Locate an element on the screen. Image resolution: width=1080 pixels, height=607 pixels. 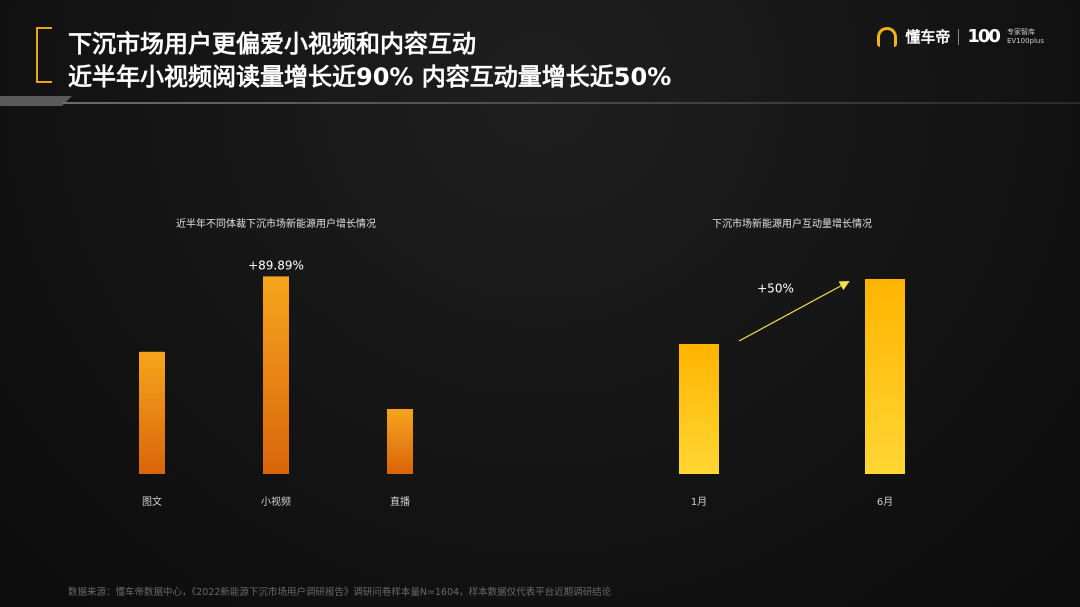
title-bracket-decoration is located at coordinates (44, 55).